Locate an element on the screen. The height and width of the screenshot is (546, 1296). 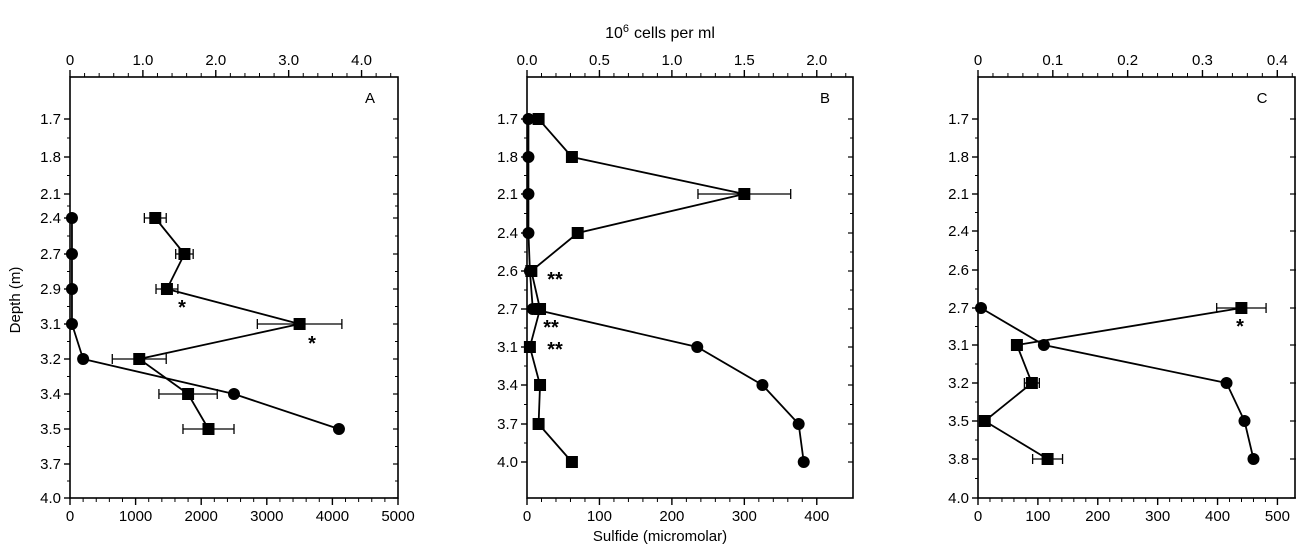
top-tick-label: 0.1 is located at coordinates (1052, 60).